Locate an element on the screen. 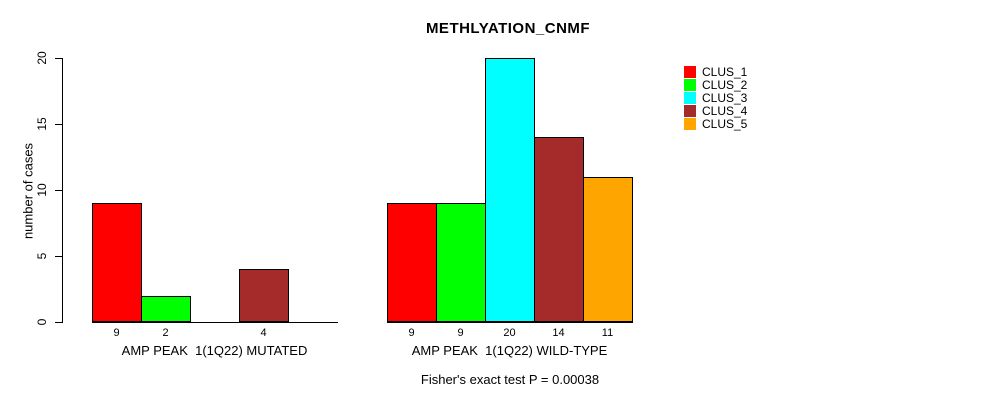 Image resolution: width=990 pixels, height=400 pixels. legend-label-clus-4: CLUS_4 is located at coordinates (725, 111).